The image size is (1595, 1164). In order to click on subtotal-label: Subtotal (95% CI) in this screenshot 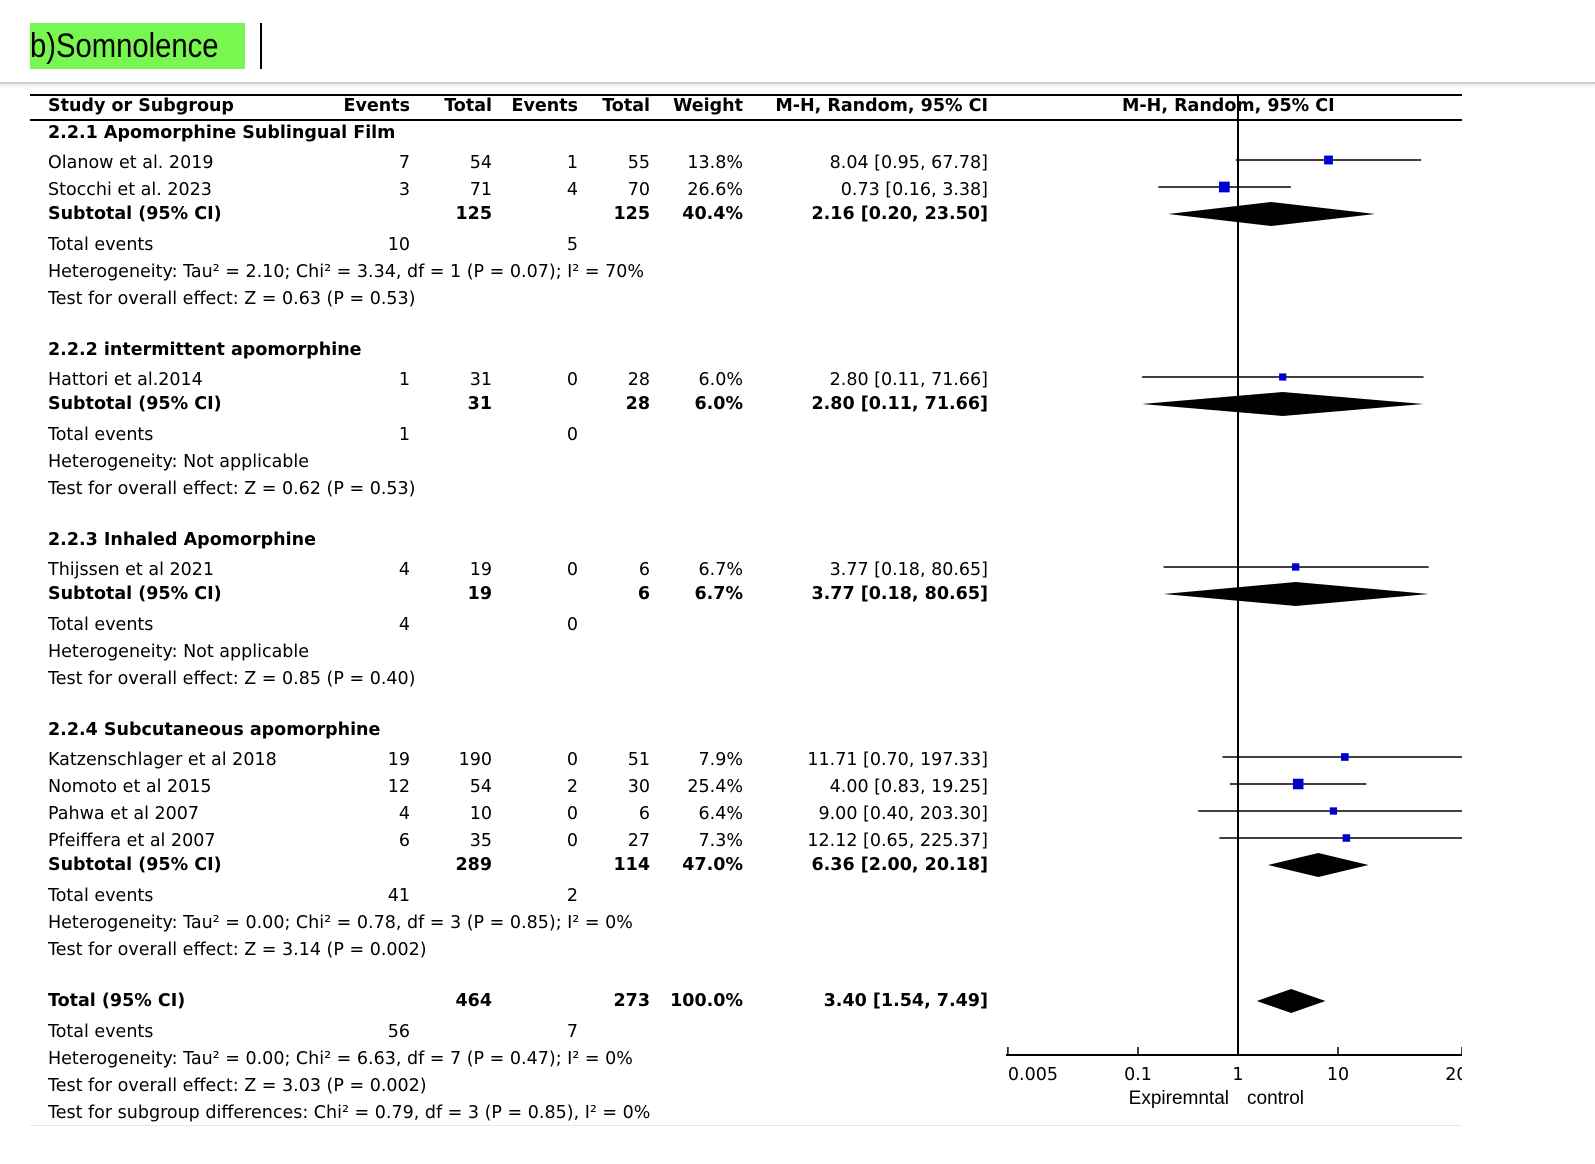, I will do `click(135, 214)`.